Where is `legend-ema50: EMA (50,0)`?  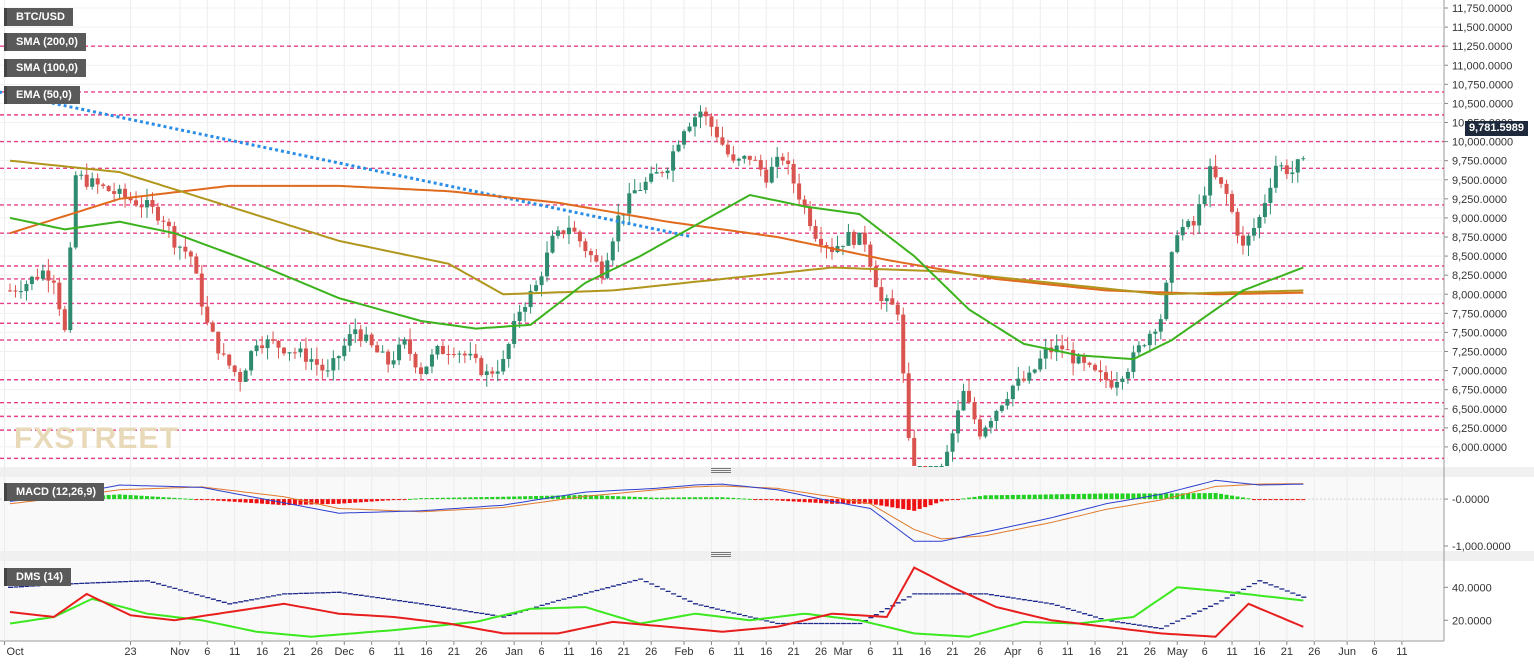
legend-ema50: EMA (50,0) is located at coordinates (42, 95).